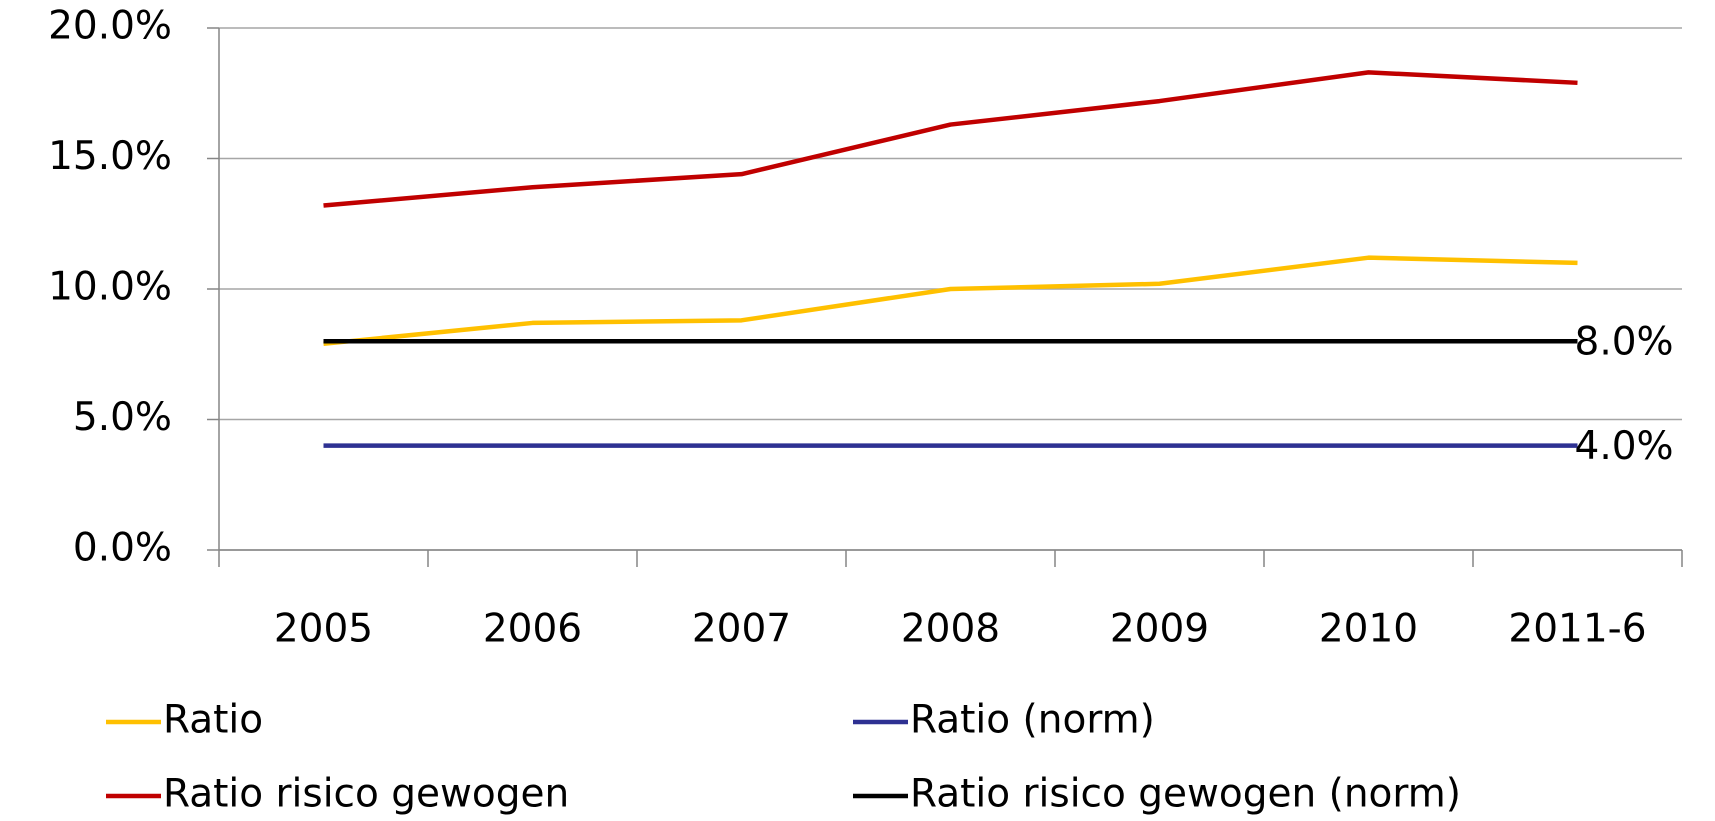  Describe the element at coordinates (110, 156) in the screenshot. I see `y-tick-label: 15.0%` at that location.